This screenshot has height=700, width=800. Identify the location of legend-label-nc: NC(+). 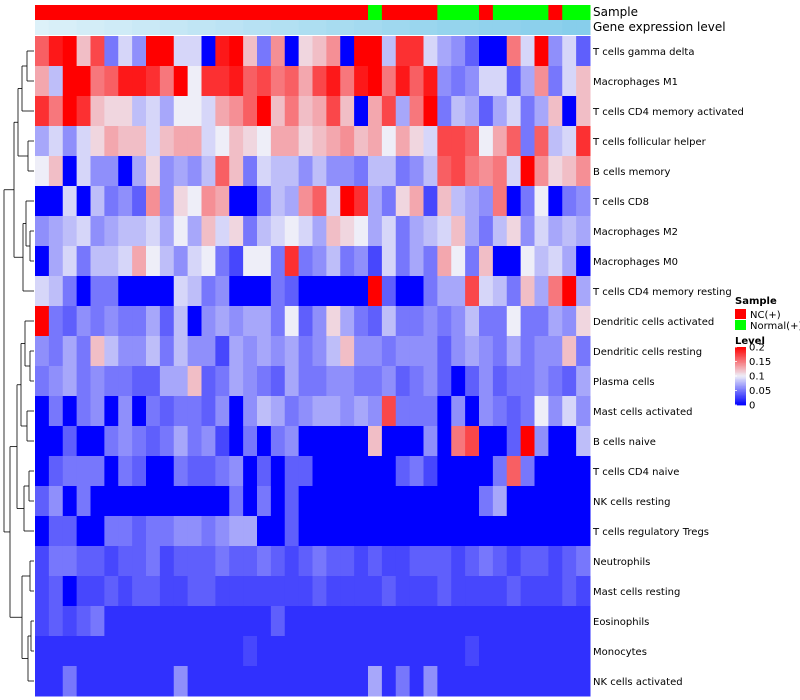
(765, 315).